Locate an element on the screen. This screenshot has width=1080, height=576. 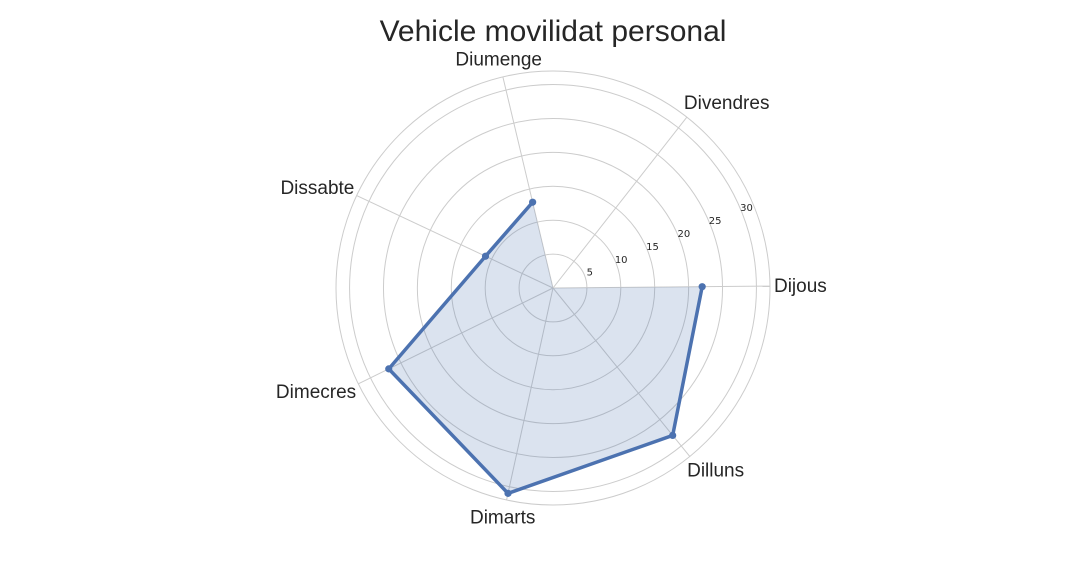
grid-ring is located at coordinates (553, 288).